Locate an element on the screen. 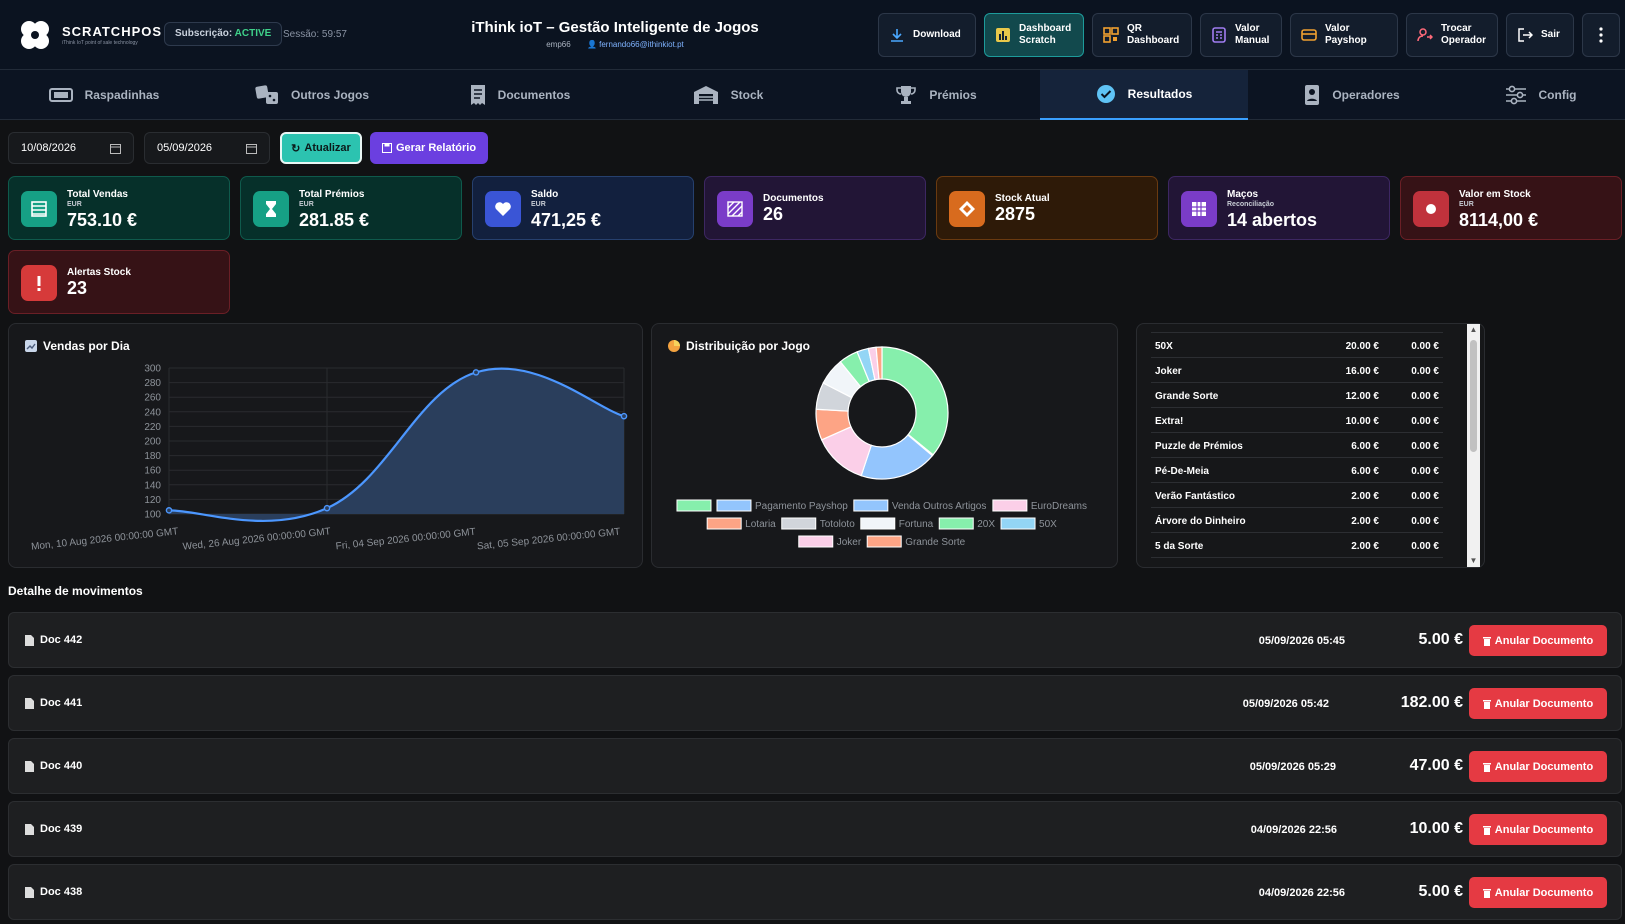  dashboard-scratch-button: Dashboard Scratch is located at coordinates (1034, 35).